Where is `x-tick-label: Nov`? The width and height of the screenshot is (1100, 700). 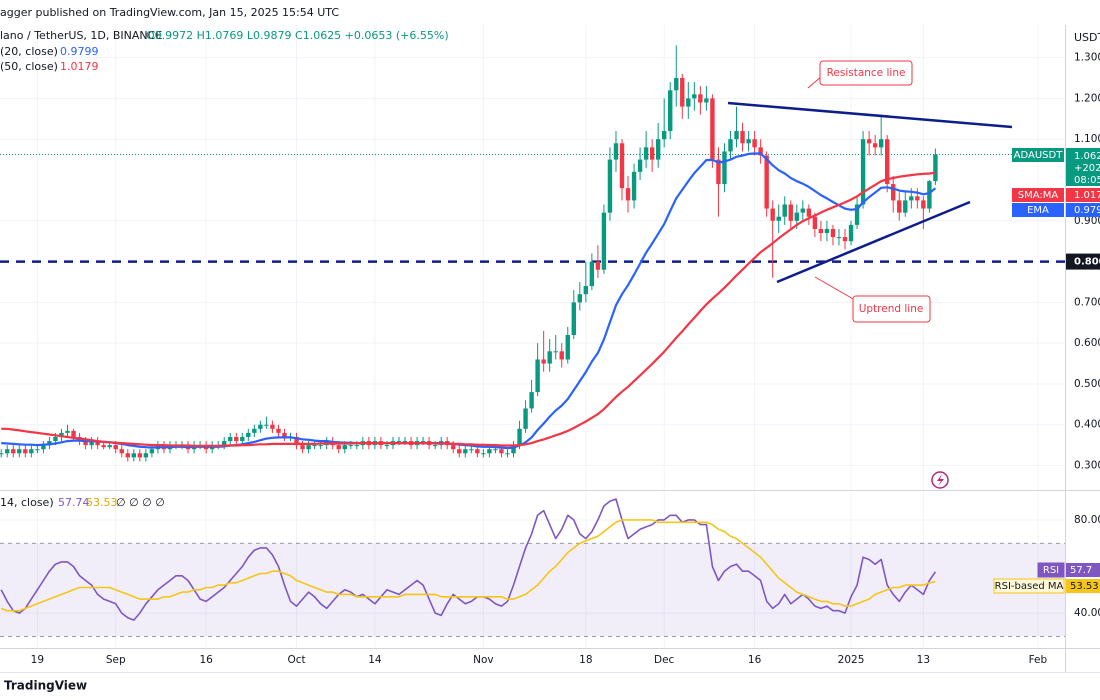
x-tick-label: Nov is located at coordinates (483, 660).